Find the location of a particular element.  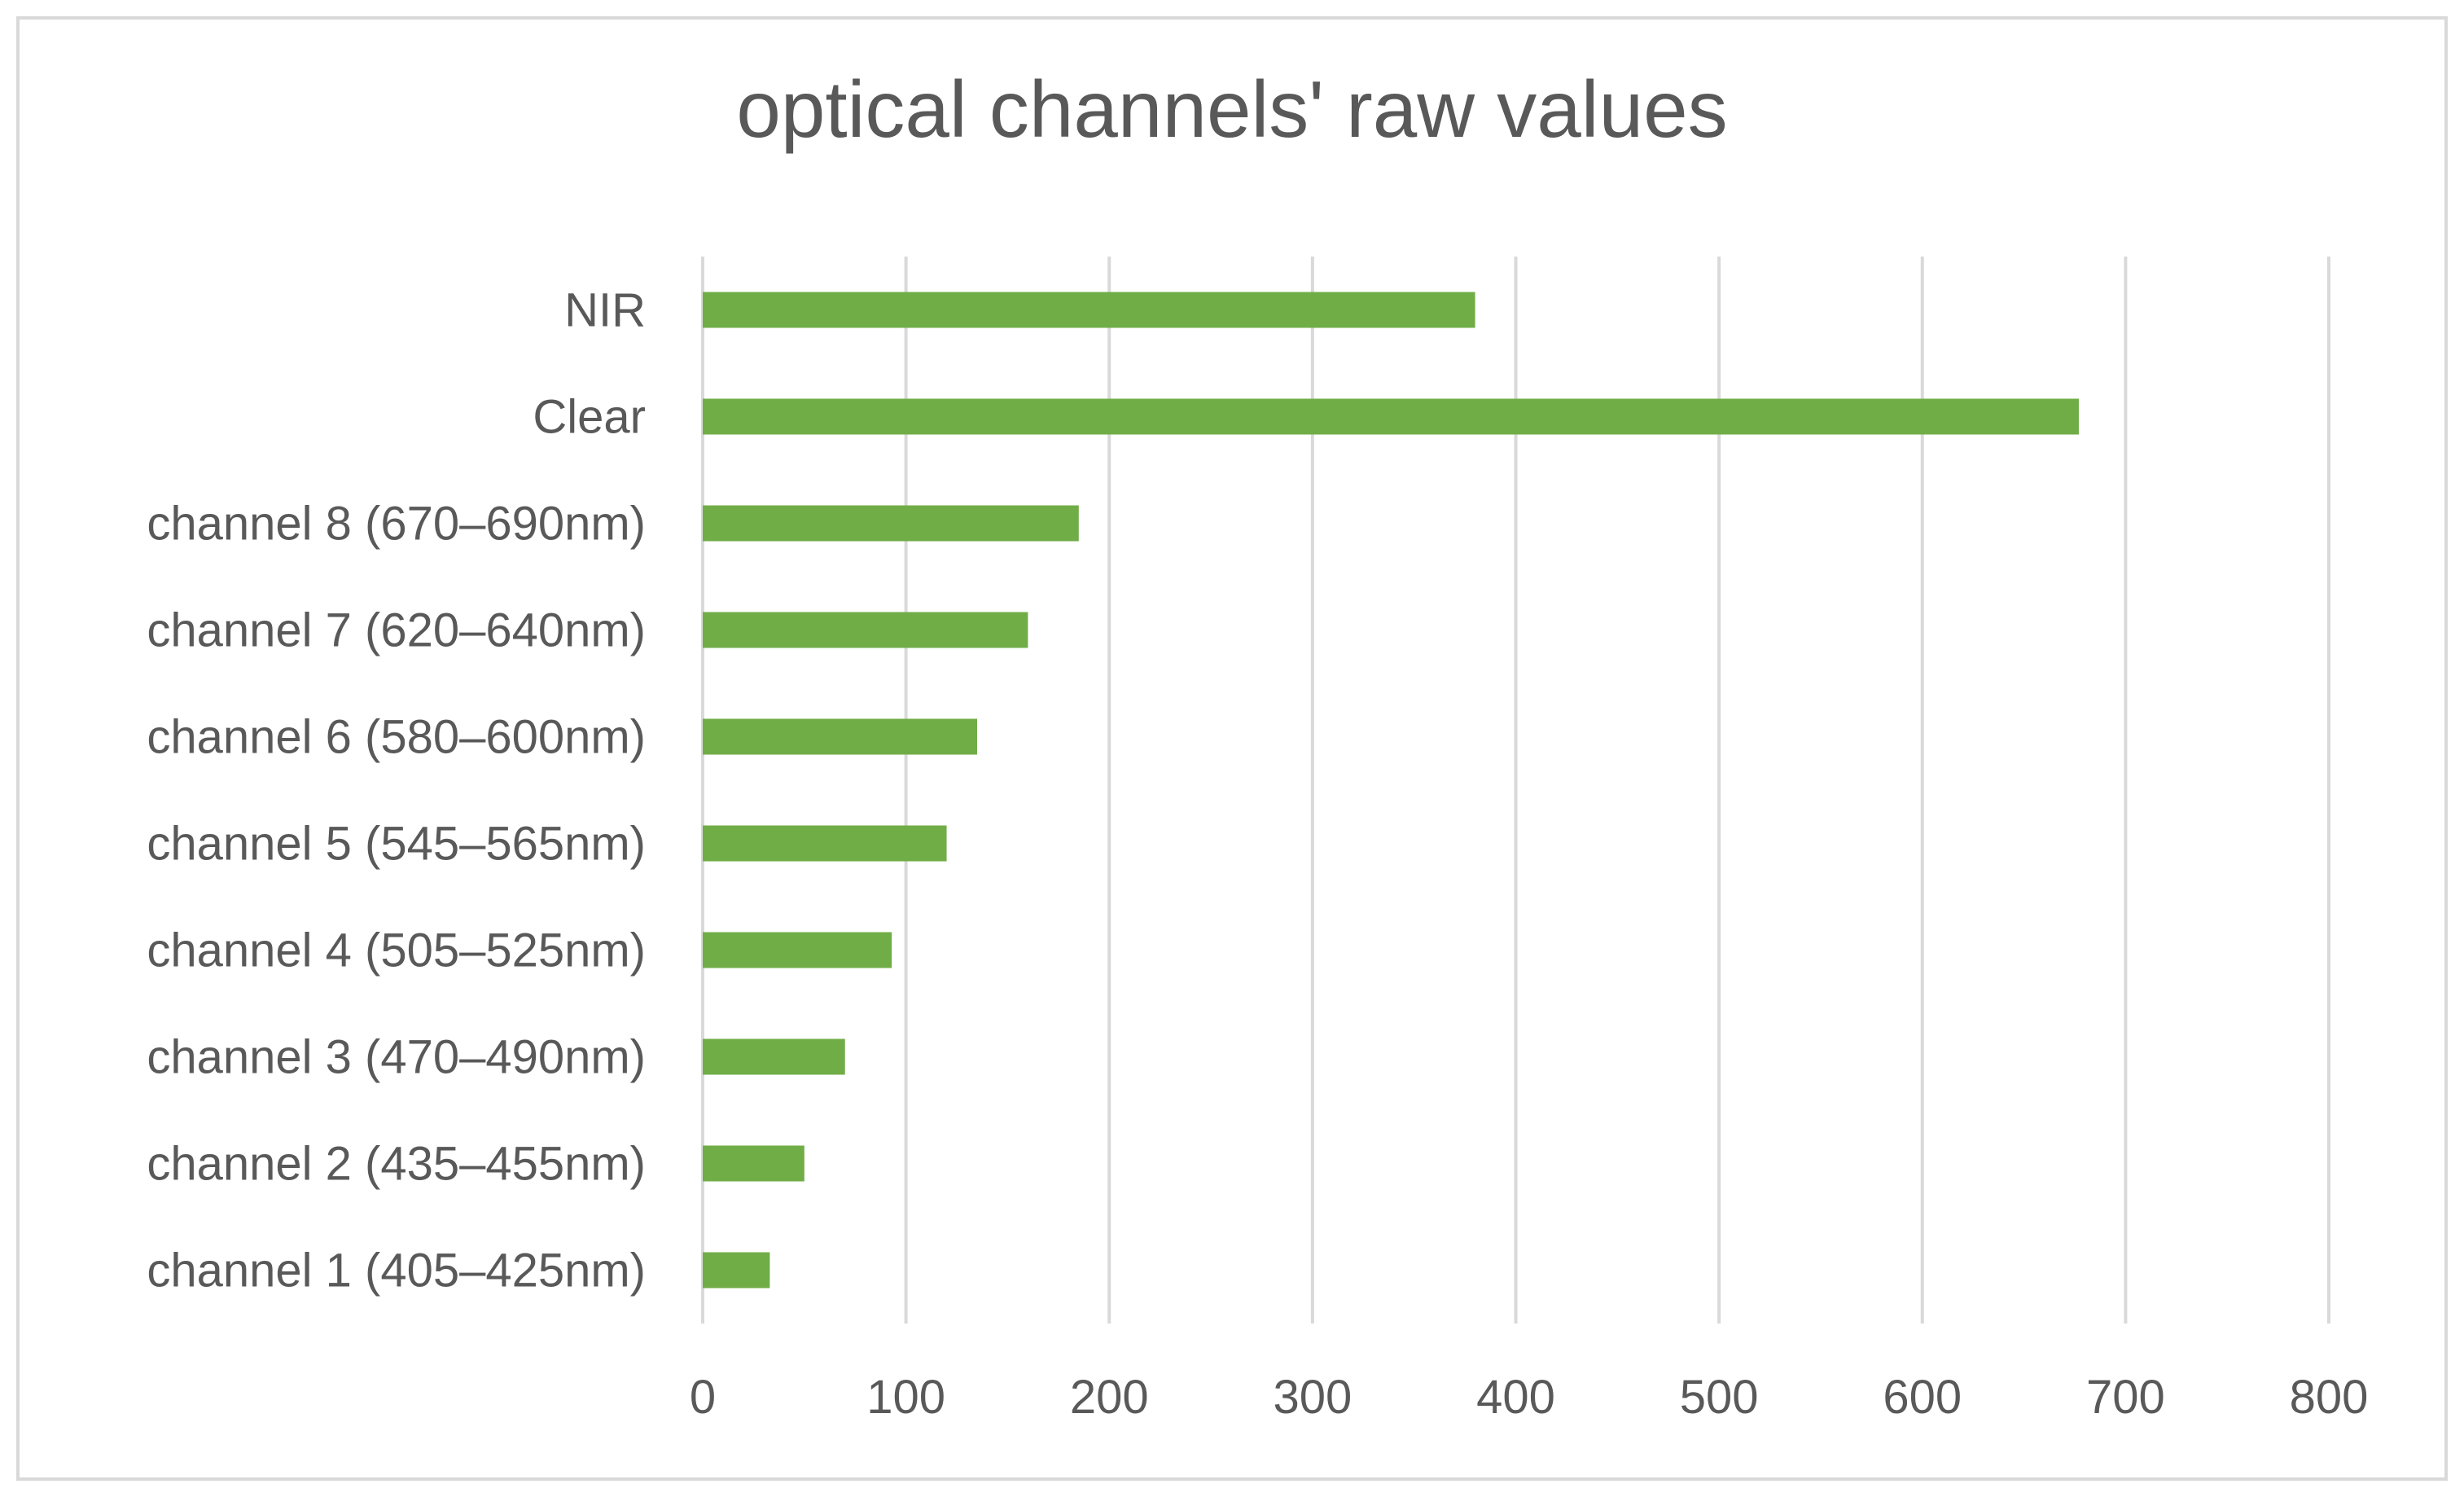

category-label: channel 3 (470–490nm) is located at coordinates (396, 1057).